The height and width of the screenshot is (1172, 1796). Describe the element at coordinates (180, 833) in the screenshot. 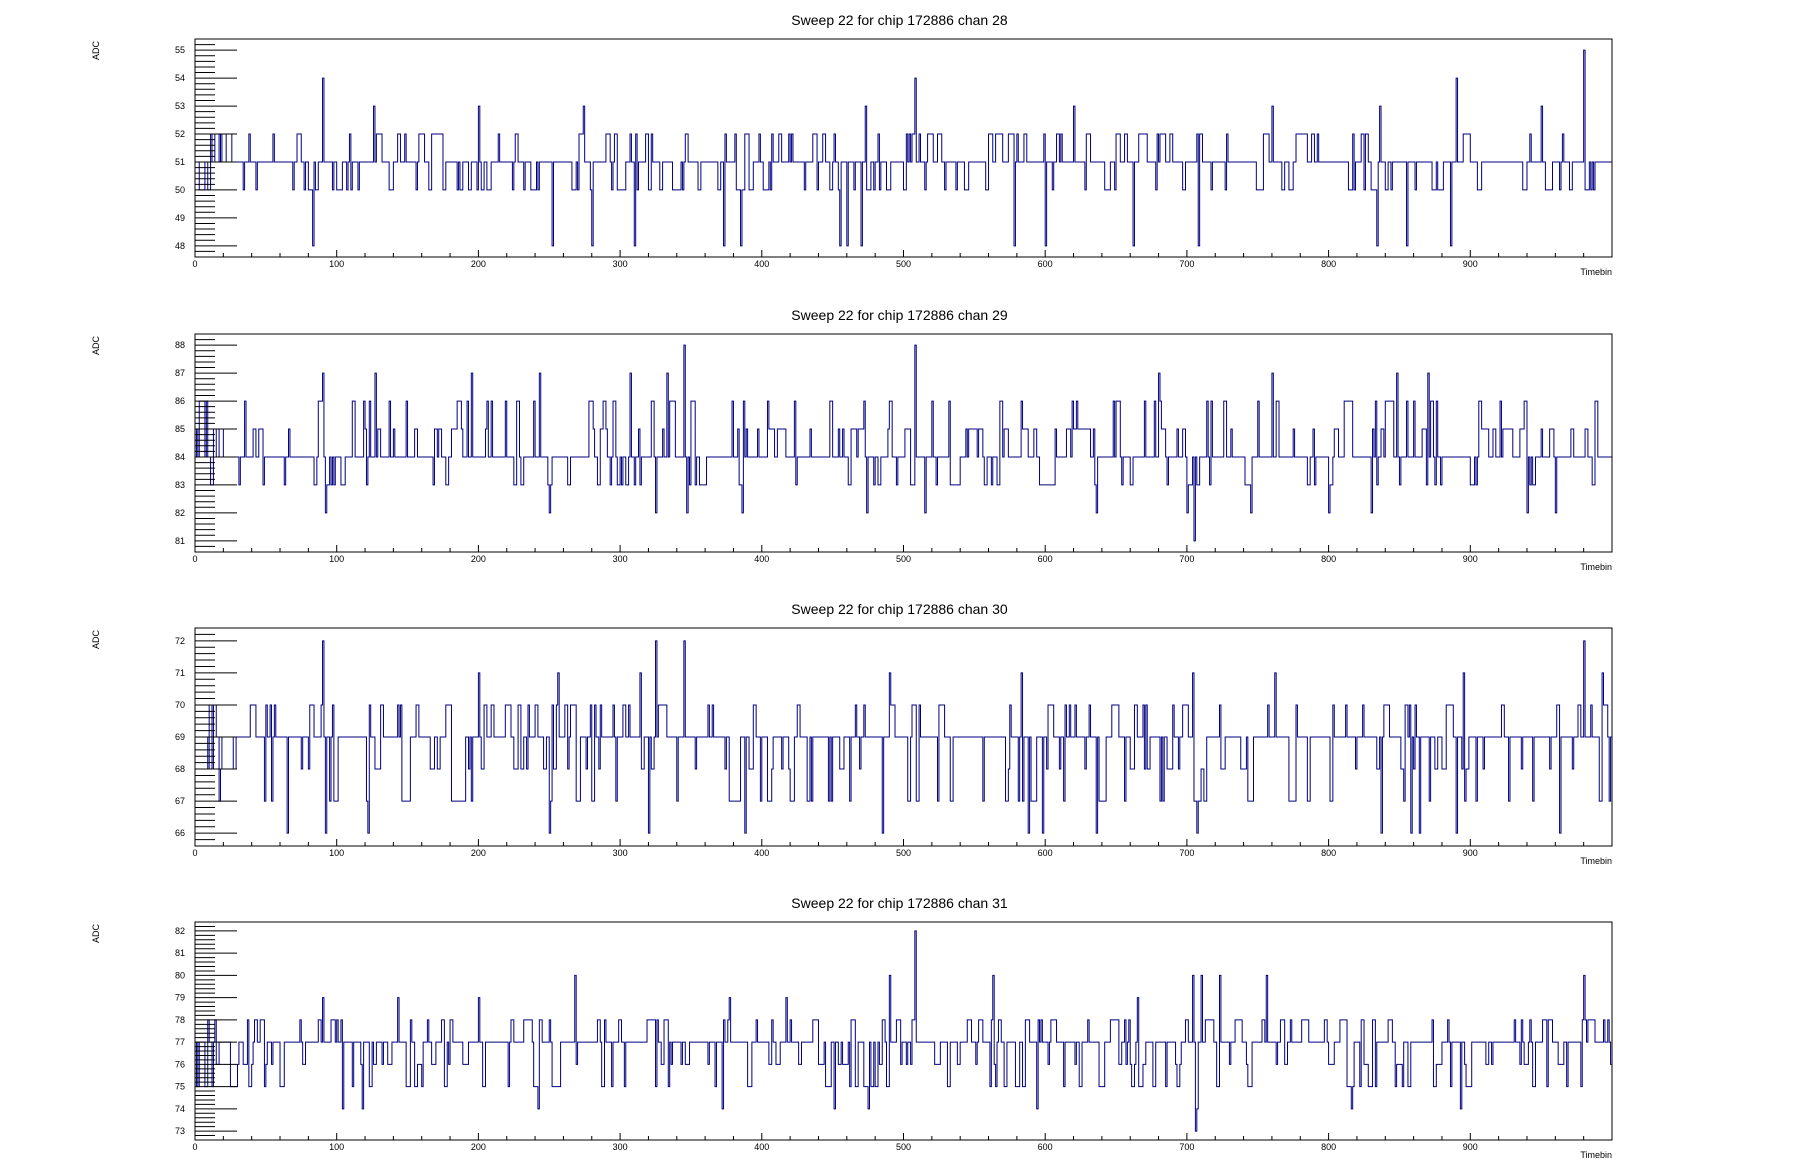

I see `y-tick-label: 66` at that location.